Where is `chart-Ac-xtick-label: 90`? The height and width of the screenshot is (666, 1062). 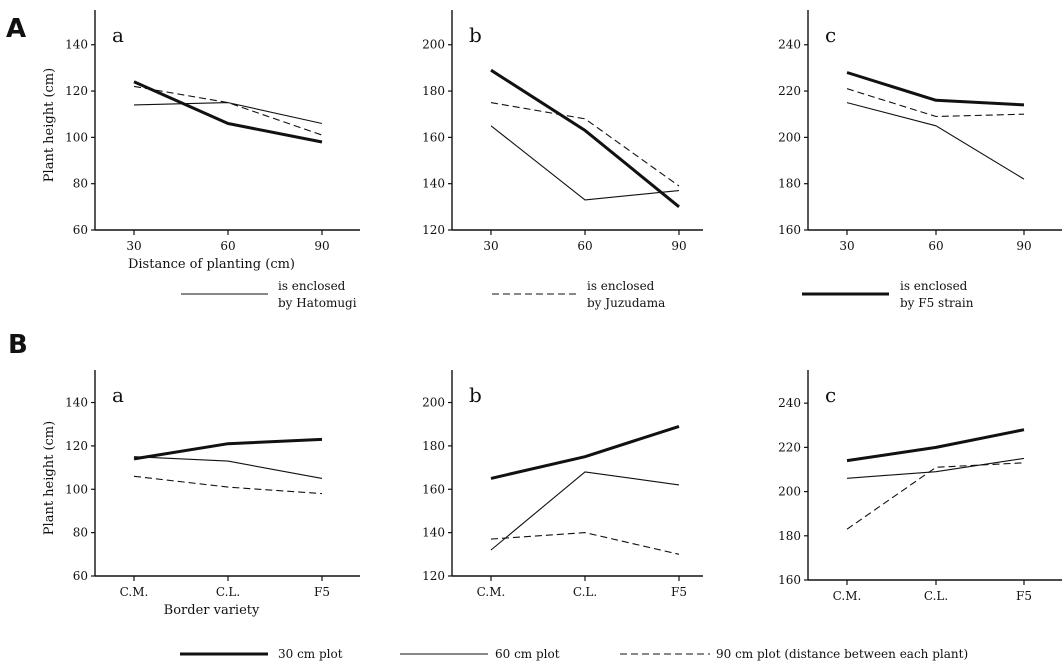 chart-Ac-xtick-label: 90 is located at coordinates (1023, 246).